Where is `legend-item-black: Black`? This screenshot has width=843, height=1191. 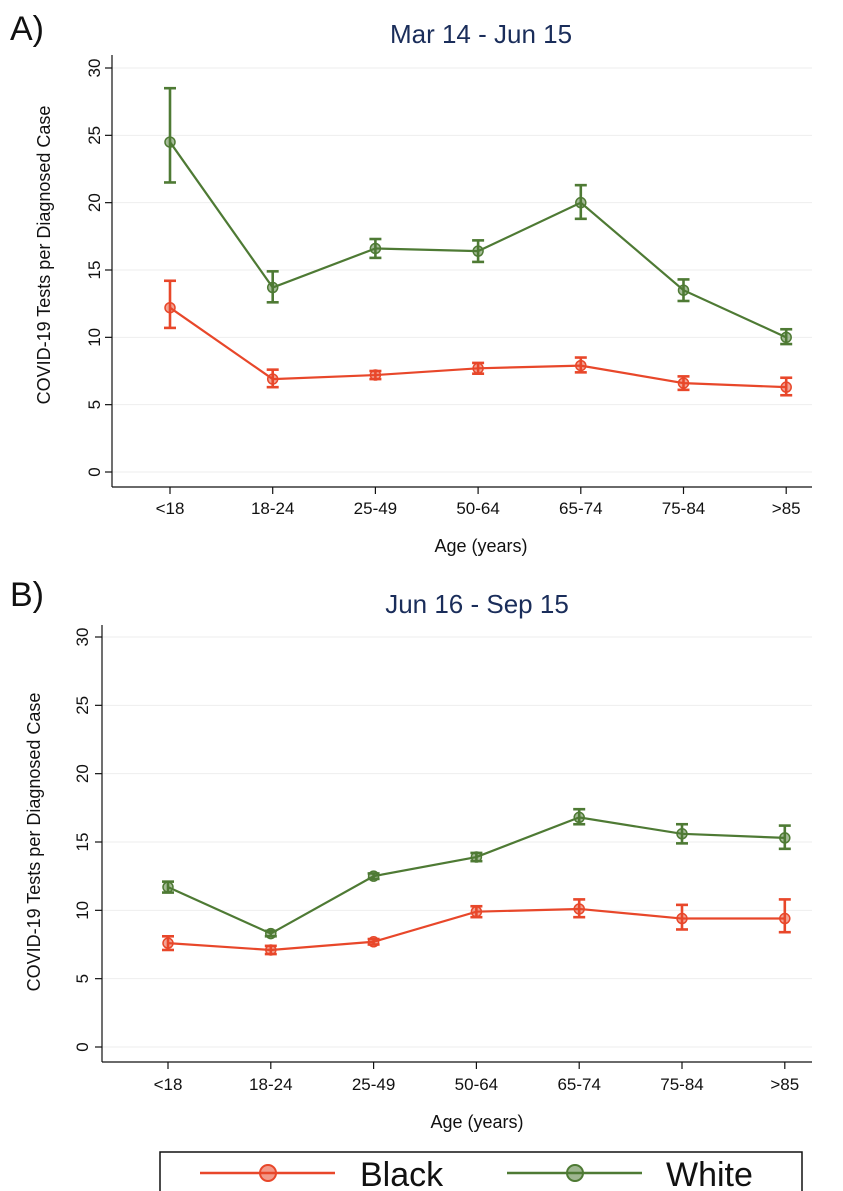
legend-item-black: Black is located at coordinates (322, 1173).